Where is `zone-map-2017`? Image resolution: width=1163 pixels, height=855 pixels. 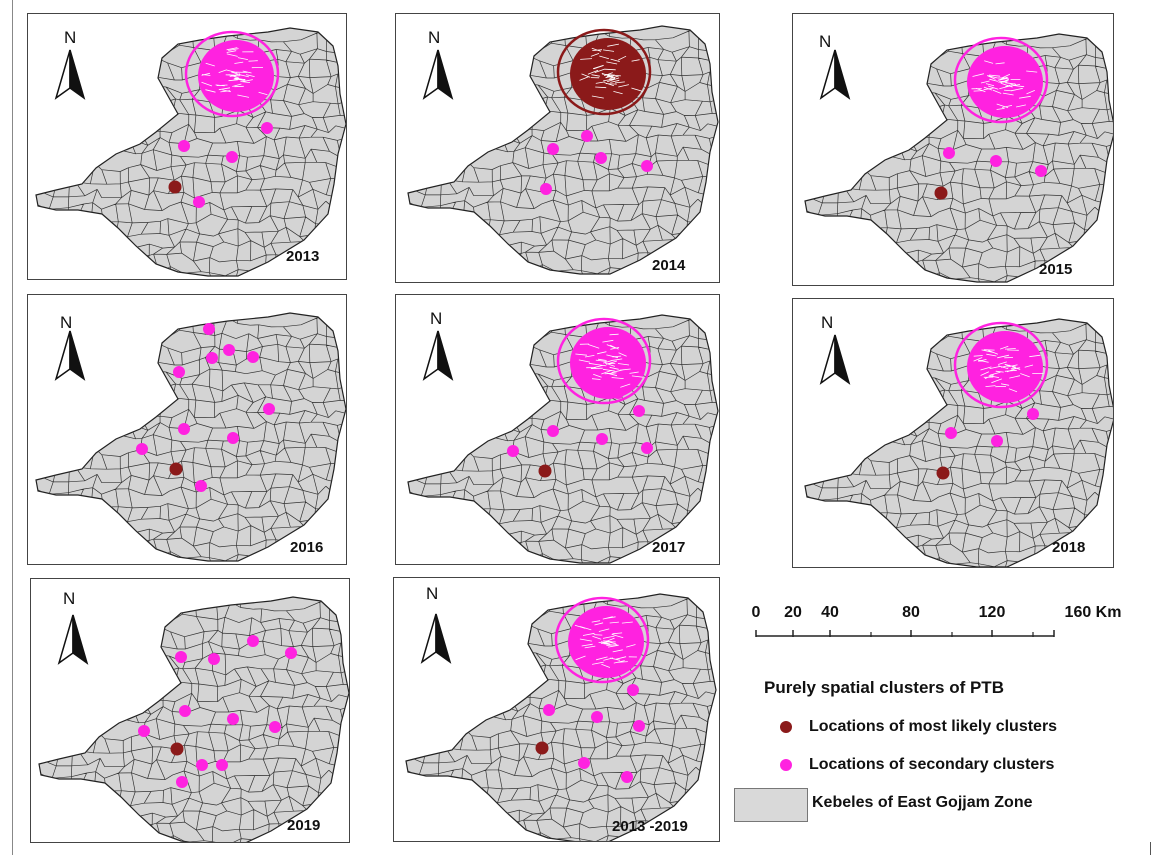
zone-map-2017 is located at coordinates (563, 439).